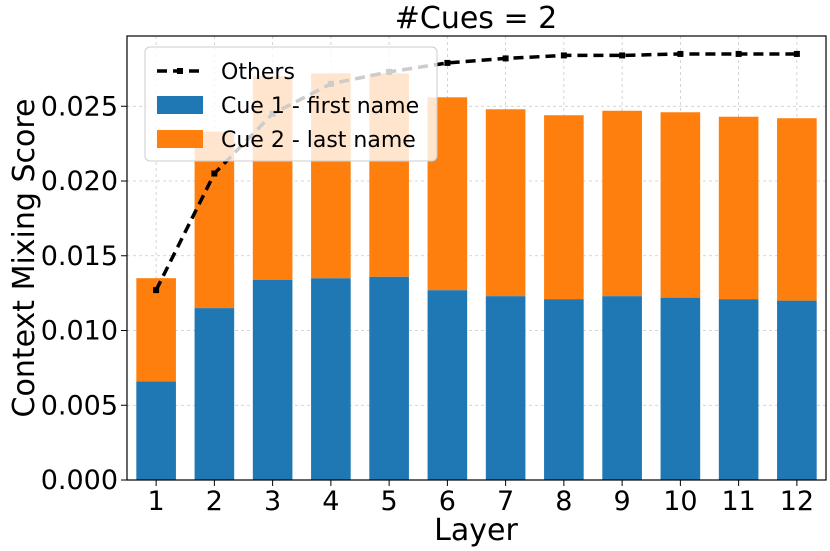  Describe the element at coordinates (272, 501) in the screenshot. I see `x-tick-label: 3` at that location.